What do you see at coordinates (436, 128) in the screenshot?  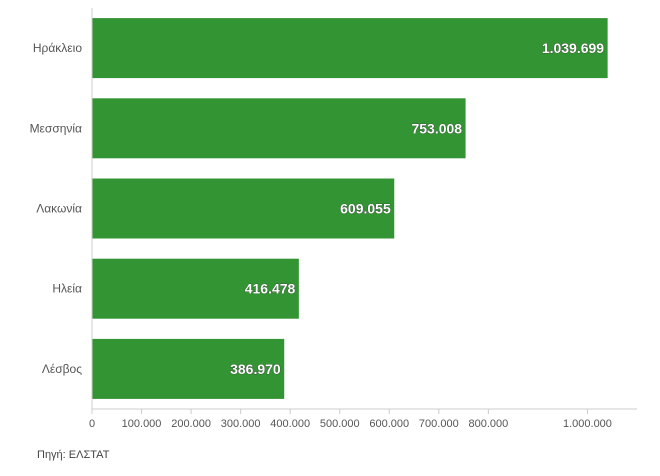 I see `data-label: 753.008` at bounding box center [436, 128].